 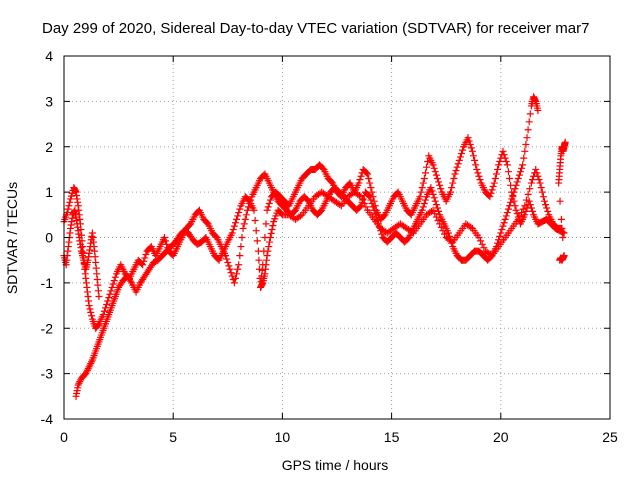 I want to click on y-tick-label: 0, so click(x=49, y=238).